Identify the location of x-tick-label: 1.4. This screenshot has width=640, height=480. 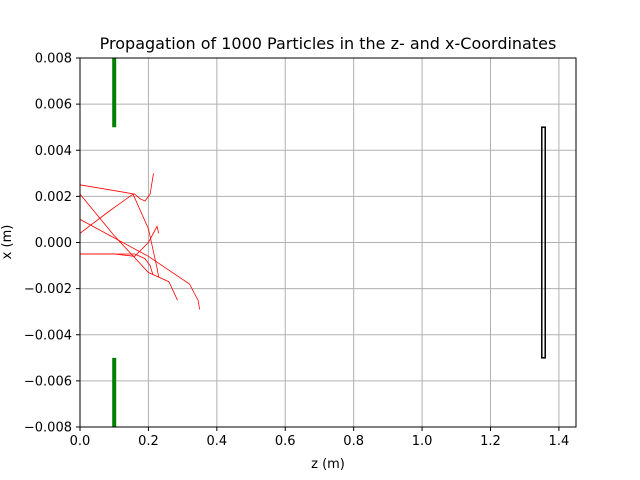
(559, 441).